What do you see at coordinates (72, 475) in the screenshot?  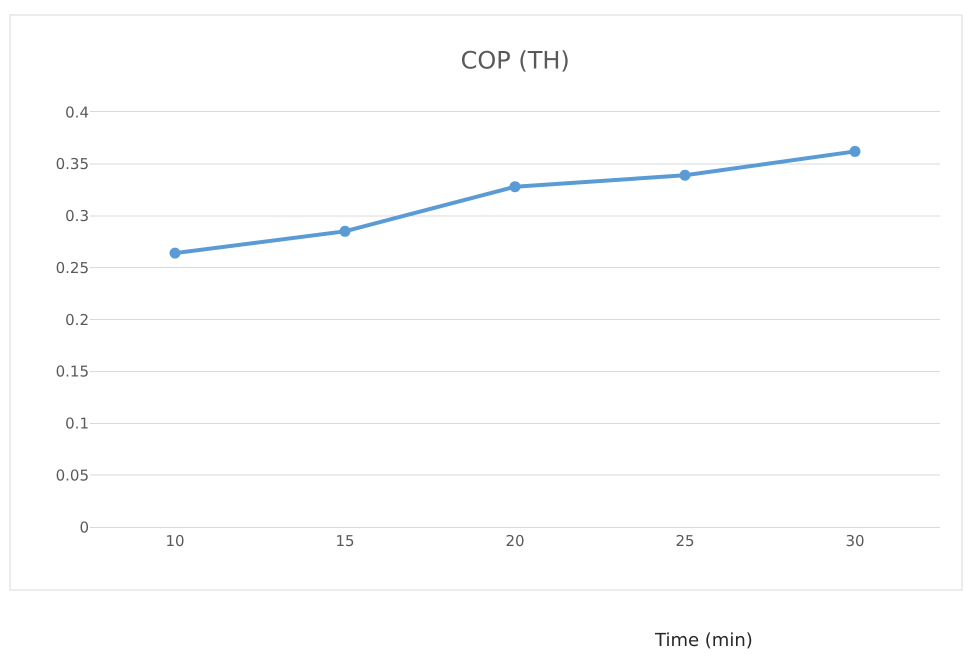 I see `y-tick-label: 0.05` at bounding box center [72, 475].